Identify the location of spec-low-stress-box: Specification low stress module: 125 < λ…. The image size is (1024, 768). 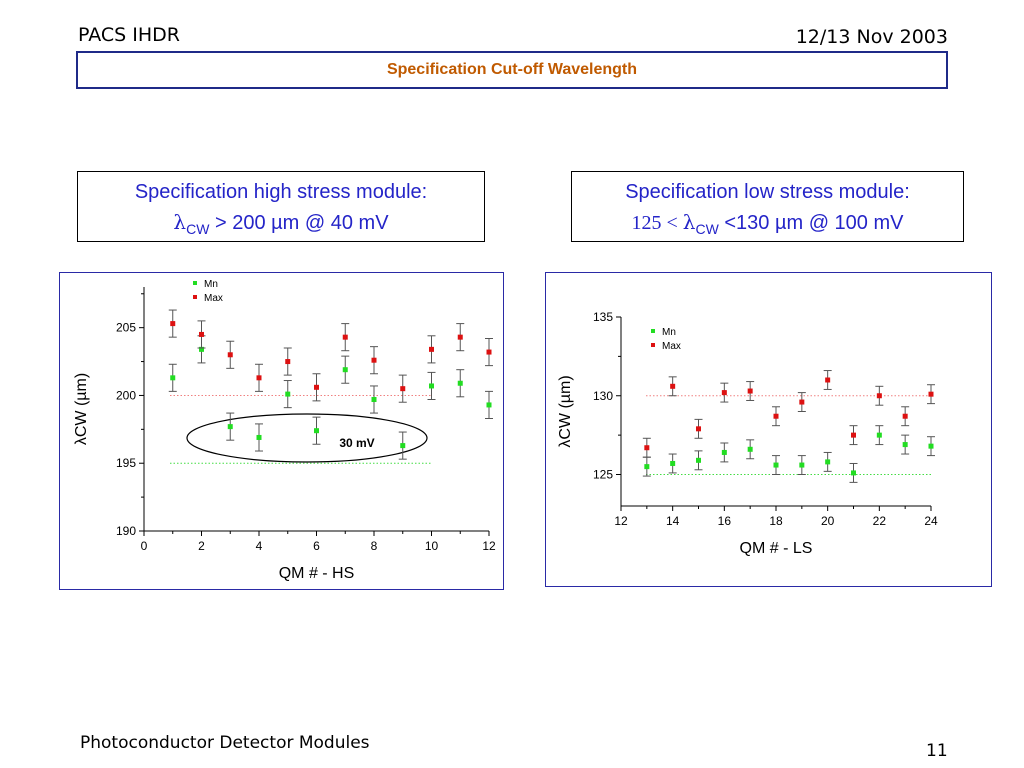
(767, 206).